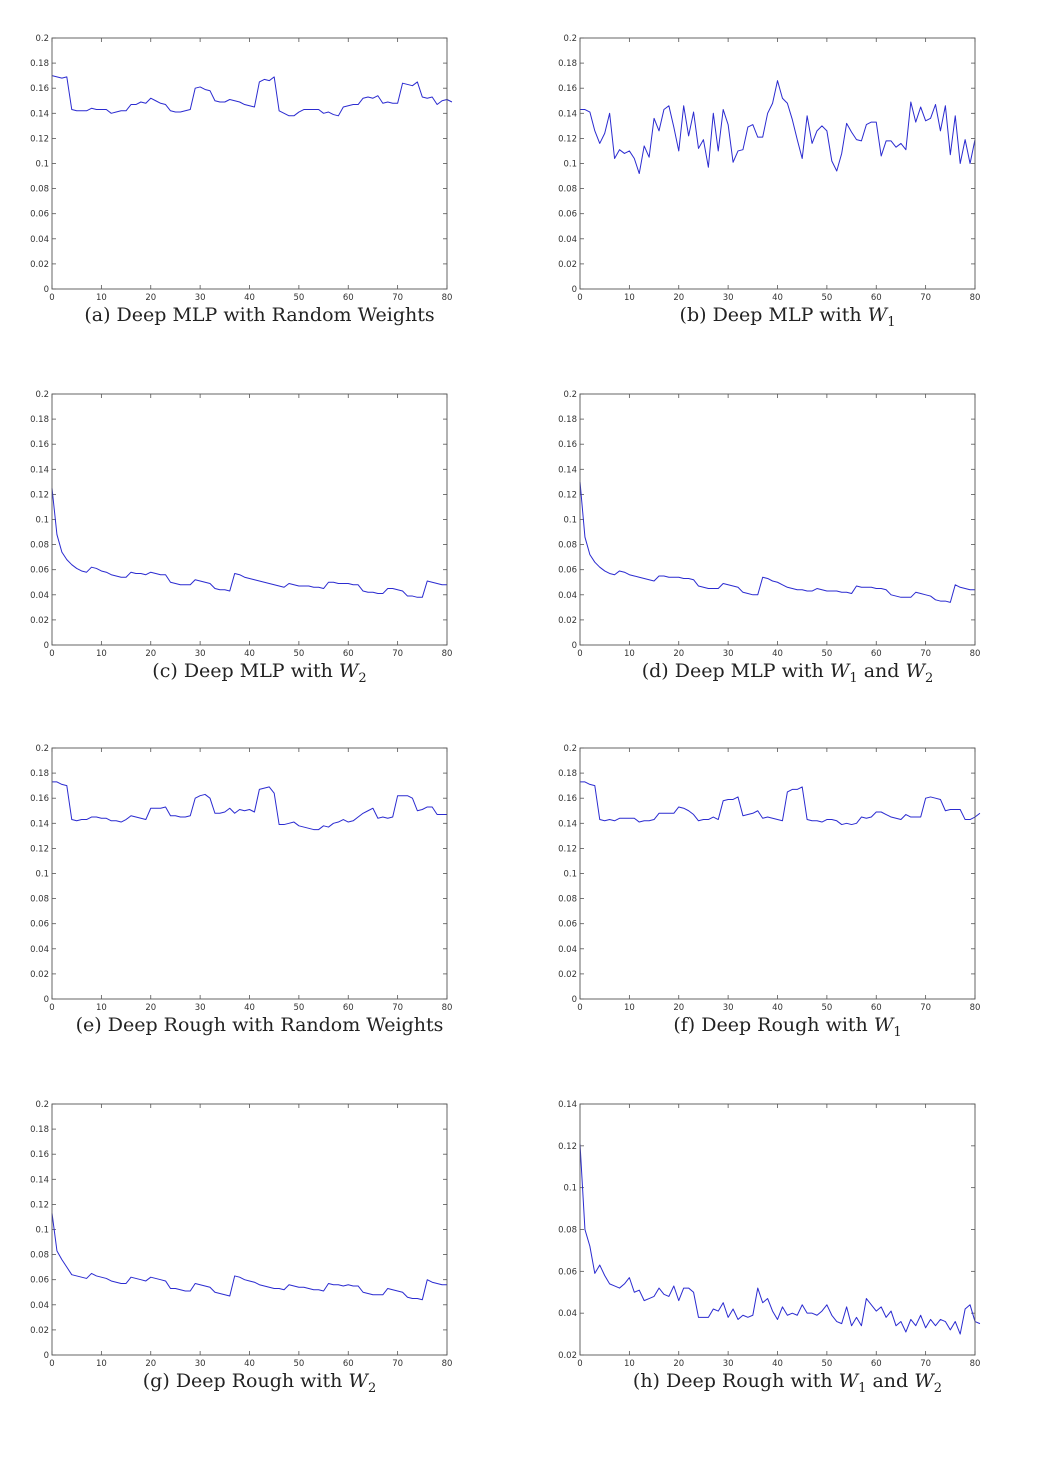 This screenshot has width=1039, height=1462. I want to click on panel-caption: (b) Deep MLP with W1, so click(783, 317).